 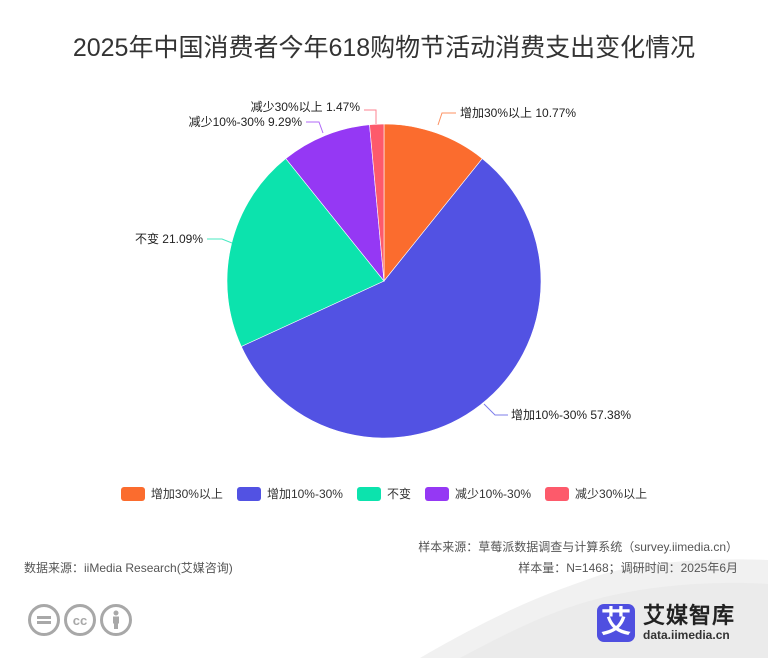 I want to click on slice-label: 不变 21.09%, so click(x=169, y=238).